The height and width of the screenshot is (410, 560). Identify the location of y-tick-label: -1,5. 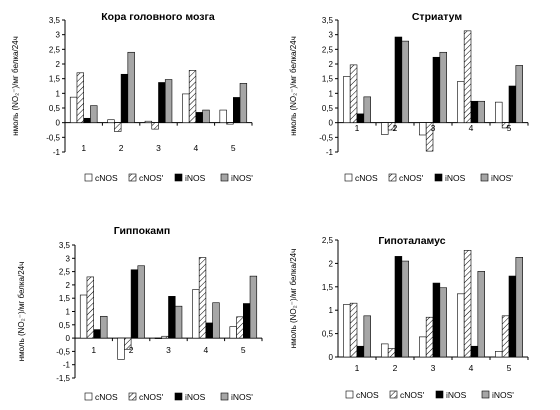
(63, 378).